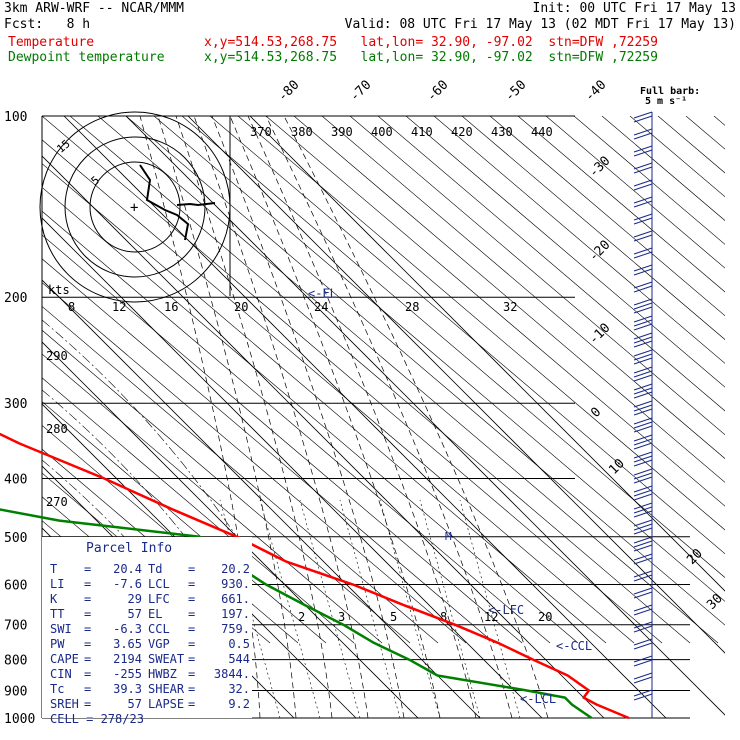 The image size is (740, 740). I want to click on parcel-info-value: -7.6, so click(127, 584).